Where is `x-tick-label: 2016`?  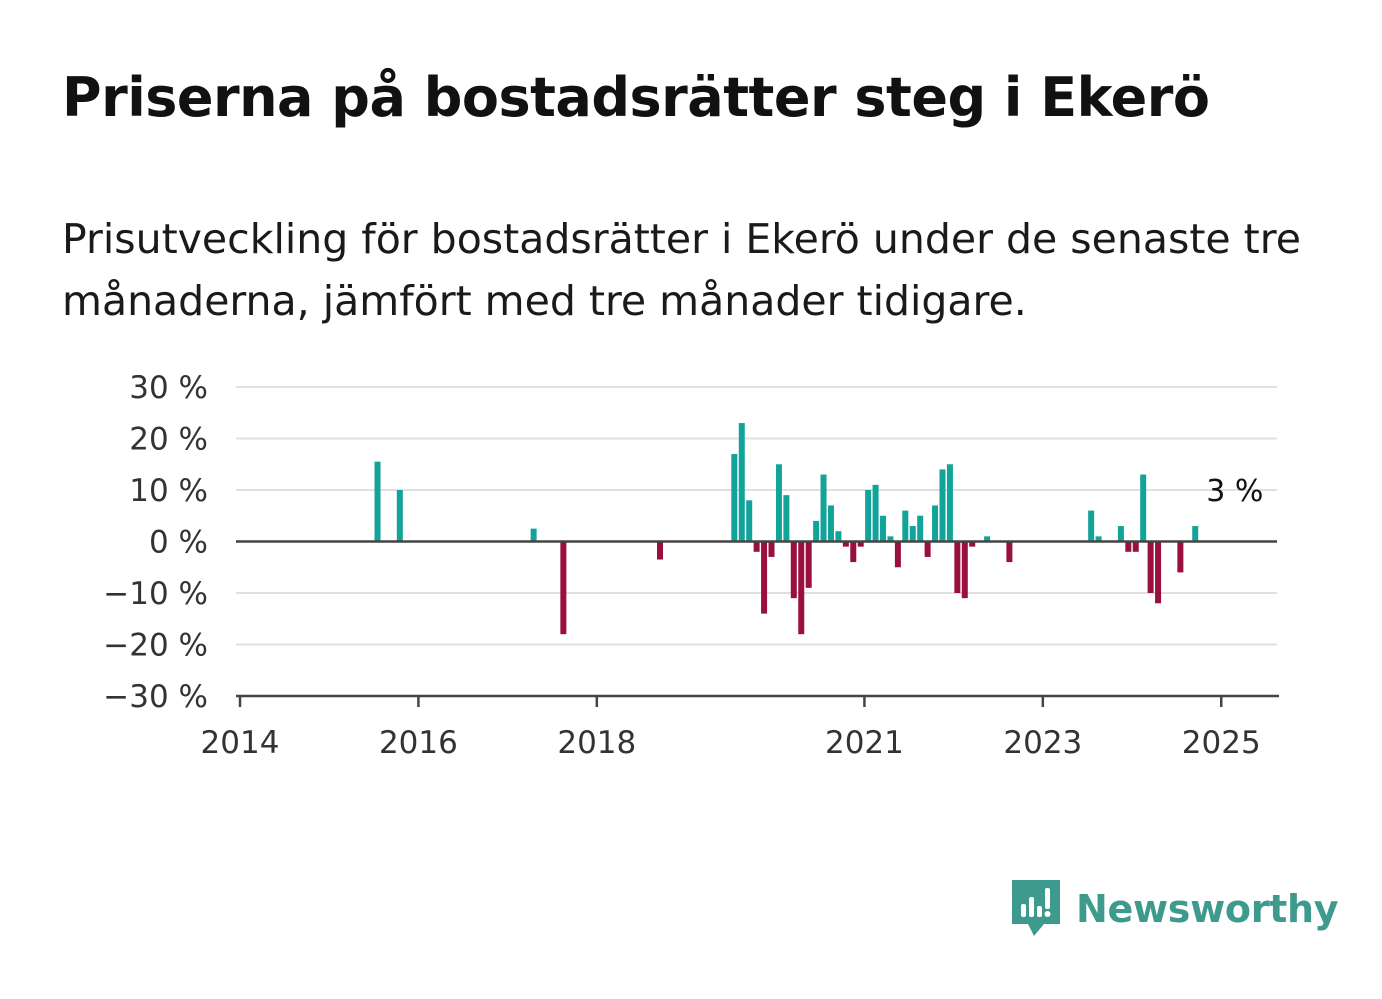 x-tick-label: 2016 is located at coordinates (418, 743).